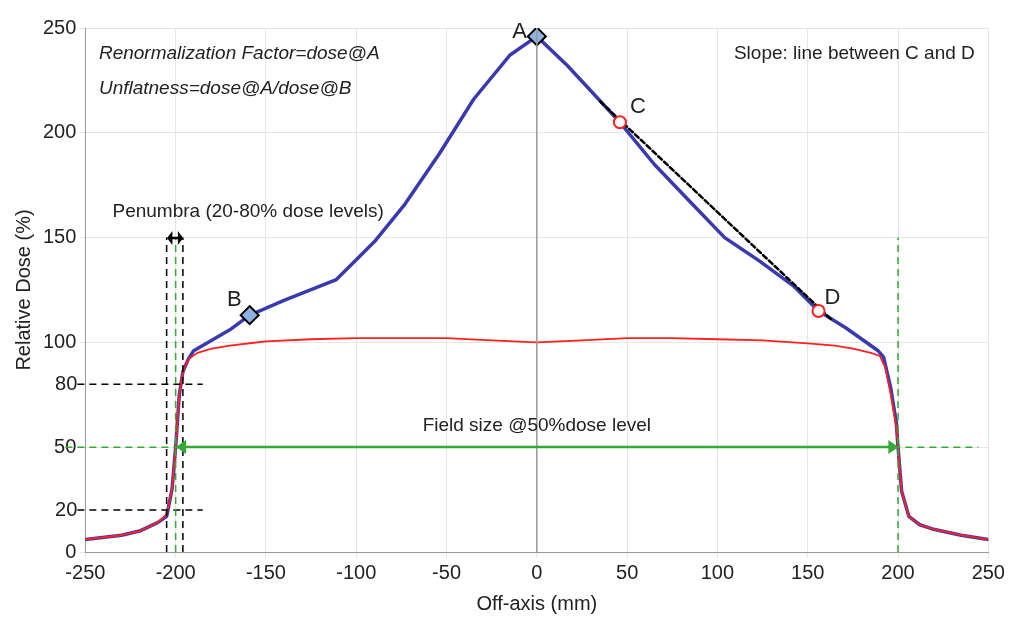 Image resolution: width=1017 pixels, height=624 pixels. What do you see at coordinates (59, 26) in the screenshot?
I see `y-tick-label: 250` at bounding box center [59, 26].